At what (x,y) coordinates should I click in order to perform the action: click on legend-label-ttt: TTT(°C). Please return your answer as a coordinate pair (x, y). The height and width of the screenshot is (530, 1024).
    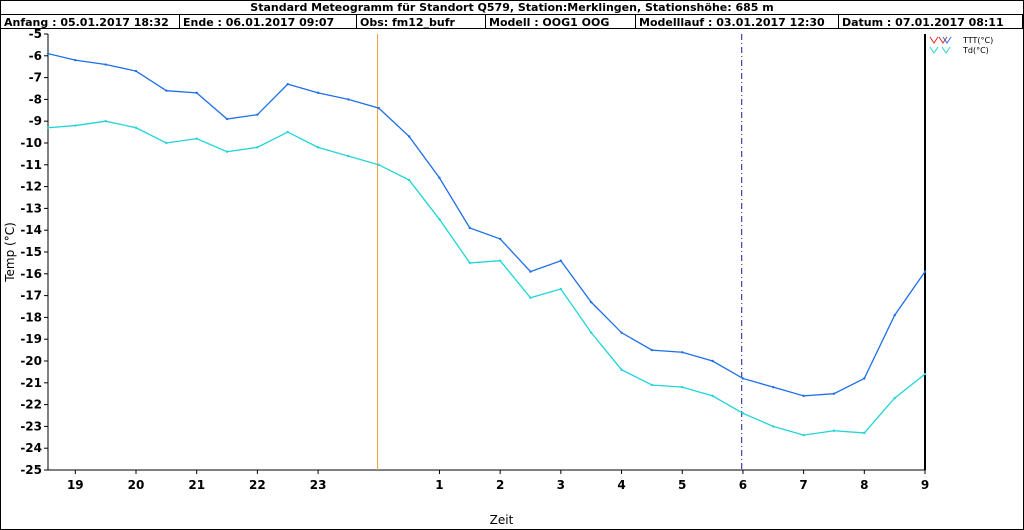
    Looking at the image, I should click on (977, 40).